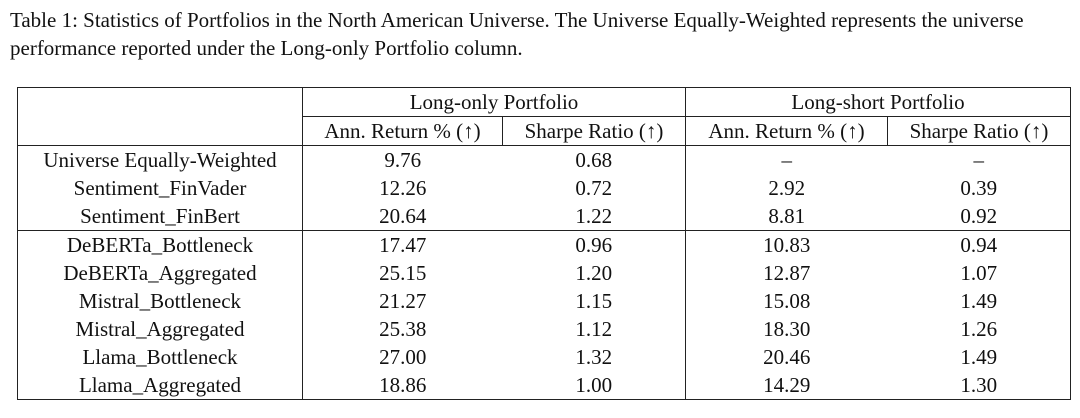 The image size is (1080, 418). I want to click on value-cell: 1.12, so click(594, 329).